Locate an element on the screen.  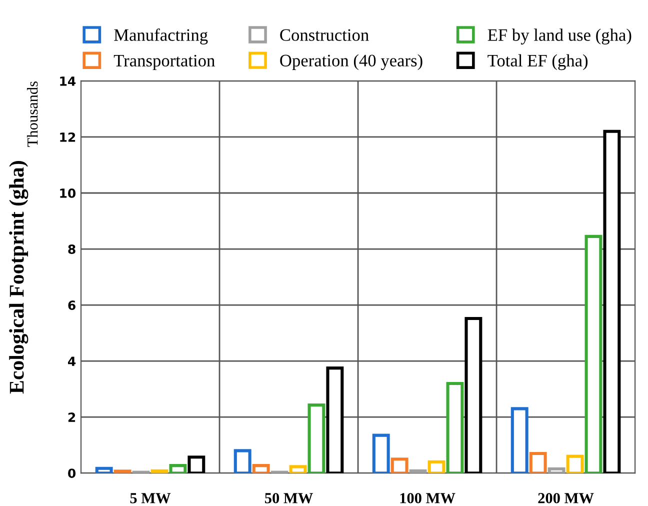
y-axis-title: Ecological Footprint (gha) is located at coordinates (18, 277).